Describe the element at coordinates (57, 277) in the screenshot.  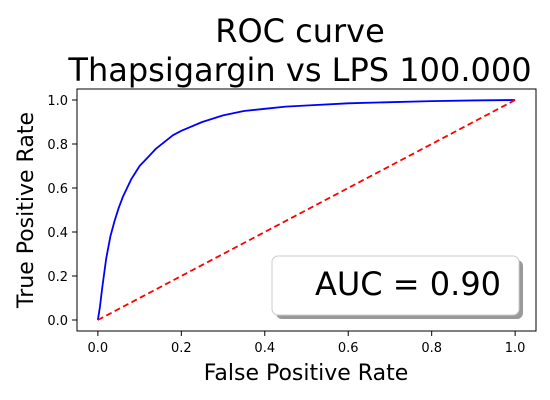
I see `y-tick-label: 0.2` at that location.